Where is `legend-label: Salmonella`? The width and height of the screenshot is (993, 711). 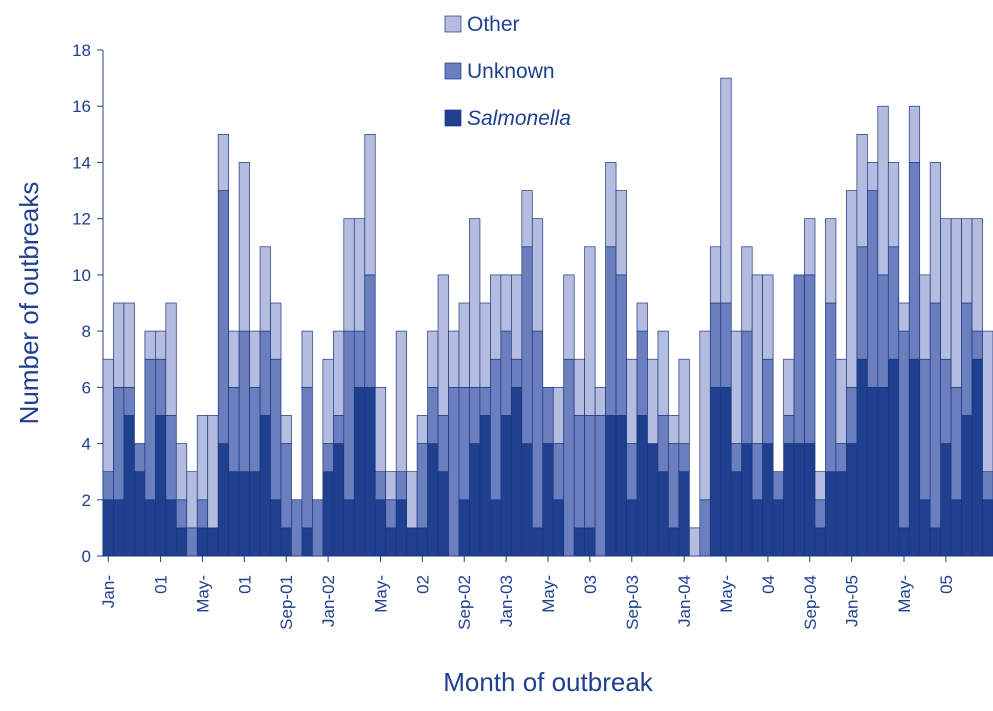
legend-label: Salmonella is located at coordinates (519, 118).